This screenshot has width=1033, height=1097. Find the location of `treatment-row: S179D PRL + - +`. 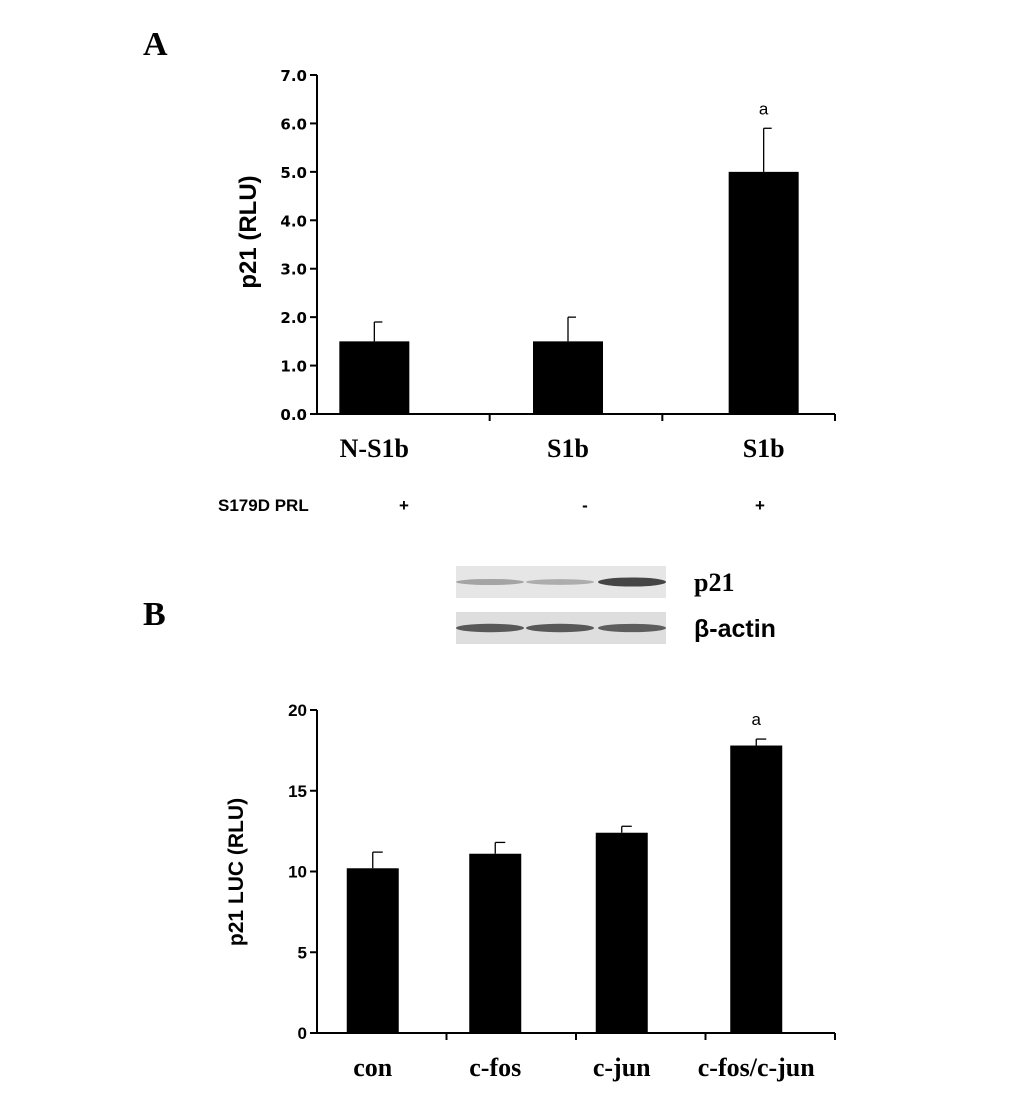

treatment-row: S179D PRL + - + is located at coordinates (491, 505).